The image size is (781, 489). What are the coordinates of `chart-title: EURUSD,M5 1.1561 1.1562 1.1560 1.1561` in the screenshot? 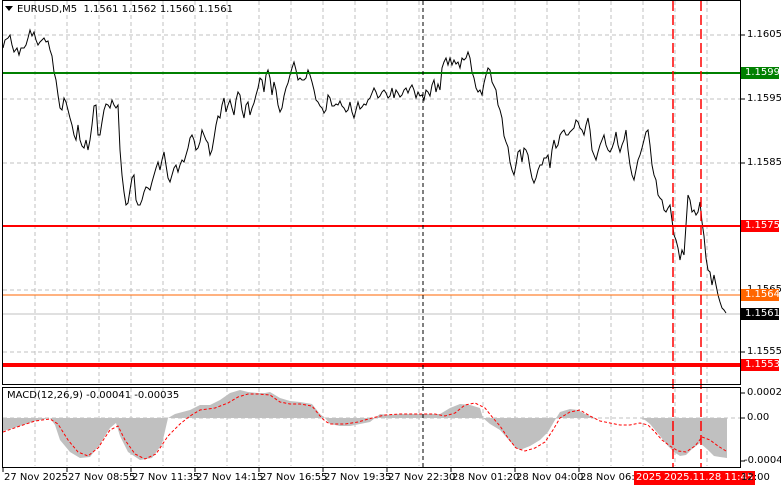 It's located at (119, 10).